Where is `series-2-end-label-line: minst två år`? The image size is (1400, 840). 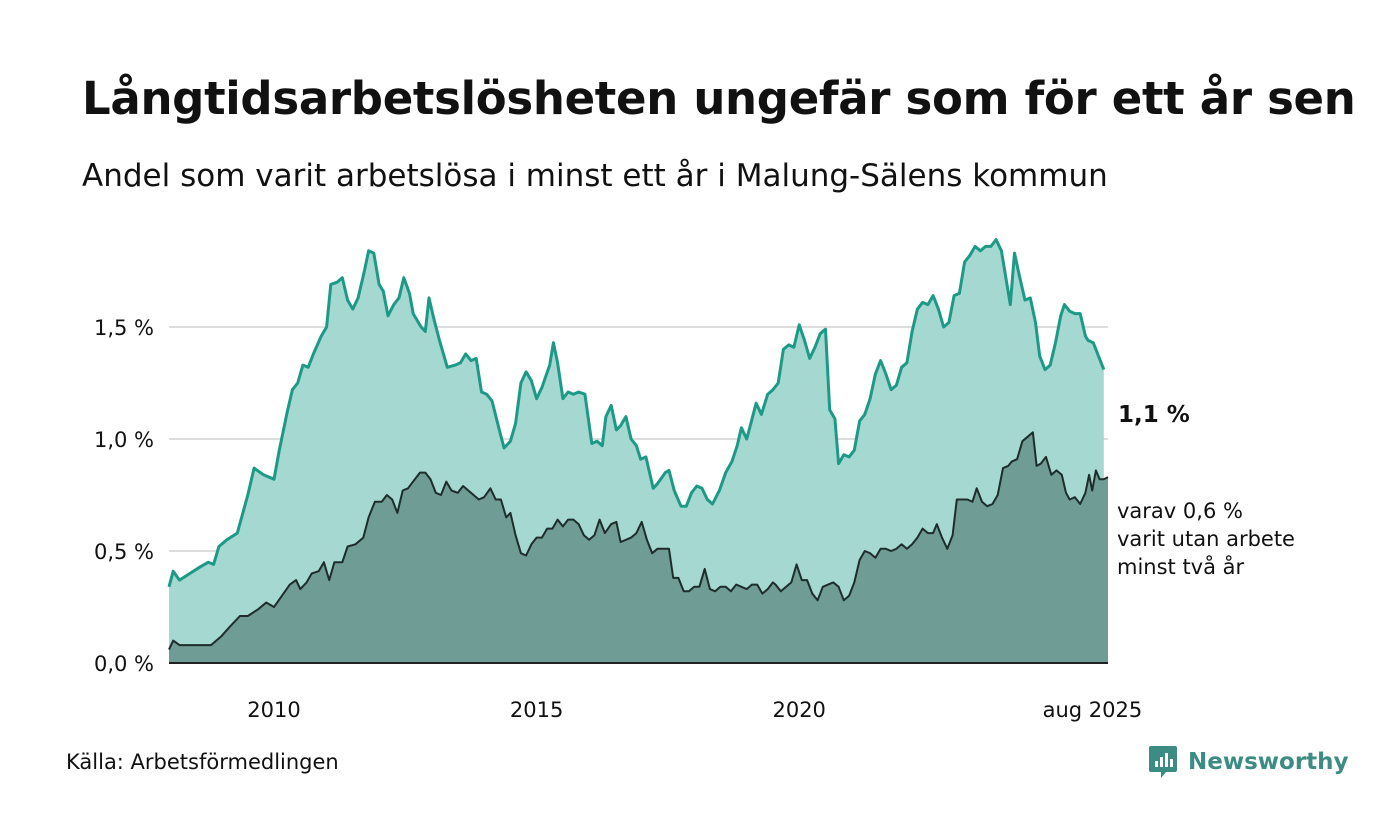 series-2-end-label-line: minst två år is located at coordinates (1181, 566).